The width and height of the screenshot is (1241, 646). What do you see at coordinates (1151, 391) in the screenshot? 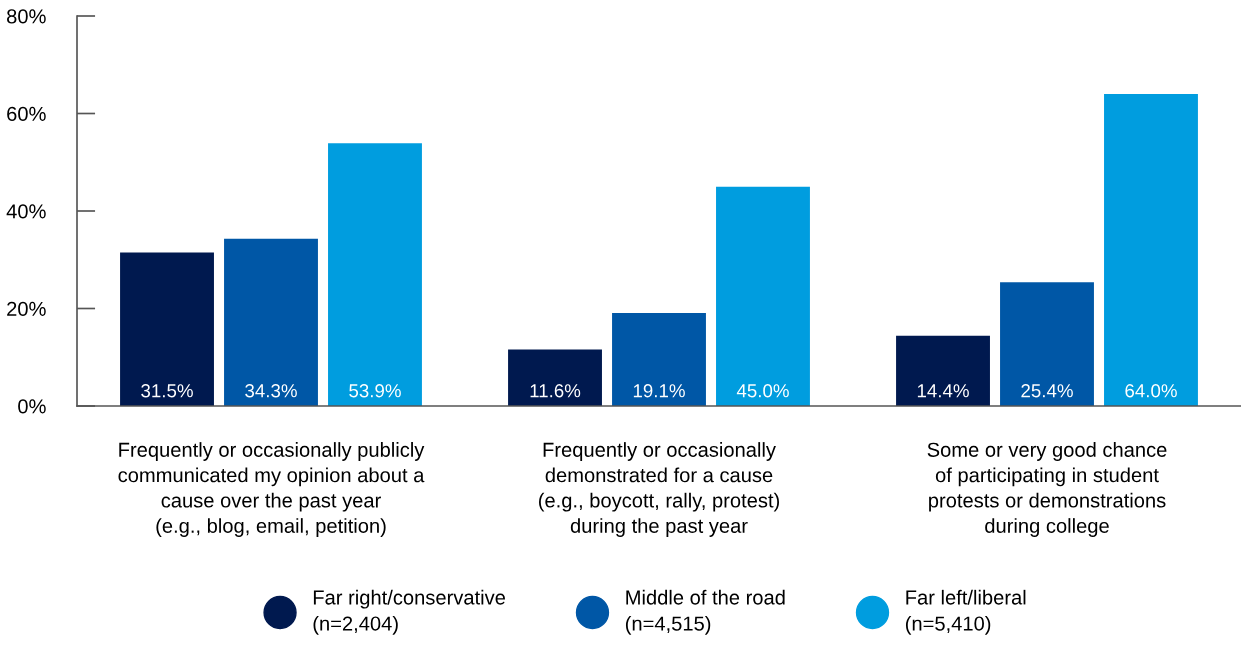
I see `data-label: 64.0%` at bounding box center [1151, 391].